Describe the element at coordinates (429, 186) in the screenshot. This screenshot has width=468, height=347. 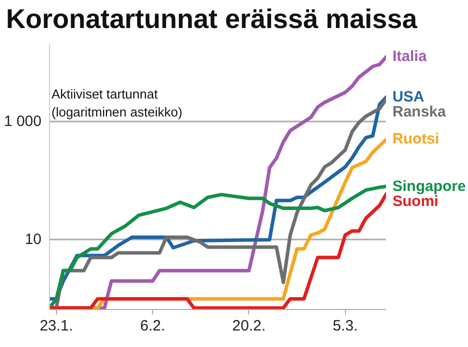
I see `series-label: Singapore` at that location.